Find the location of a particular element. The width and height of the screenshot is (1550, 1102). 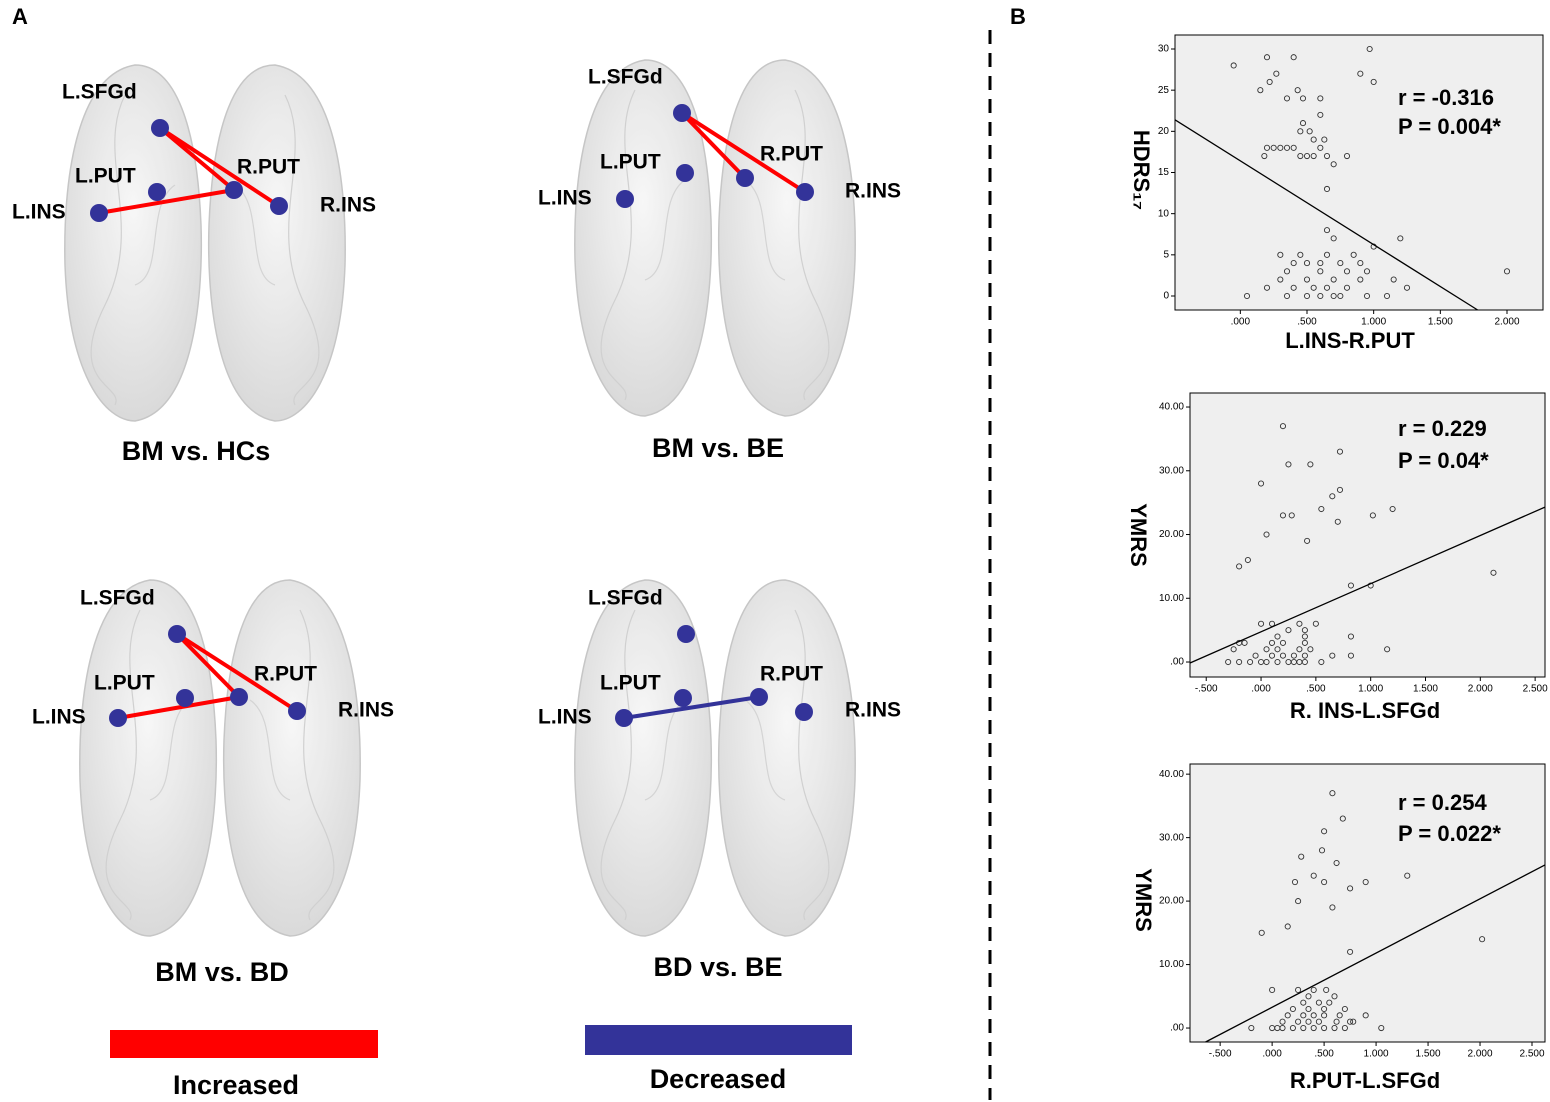

y-tick-label: 10 is located at coordinates (1164, 213).